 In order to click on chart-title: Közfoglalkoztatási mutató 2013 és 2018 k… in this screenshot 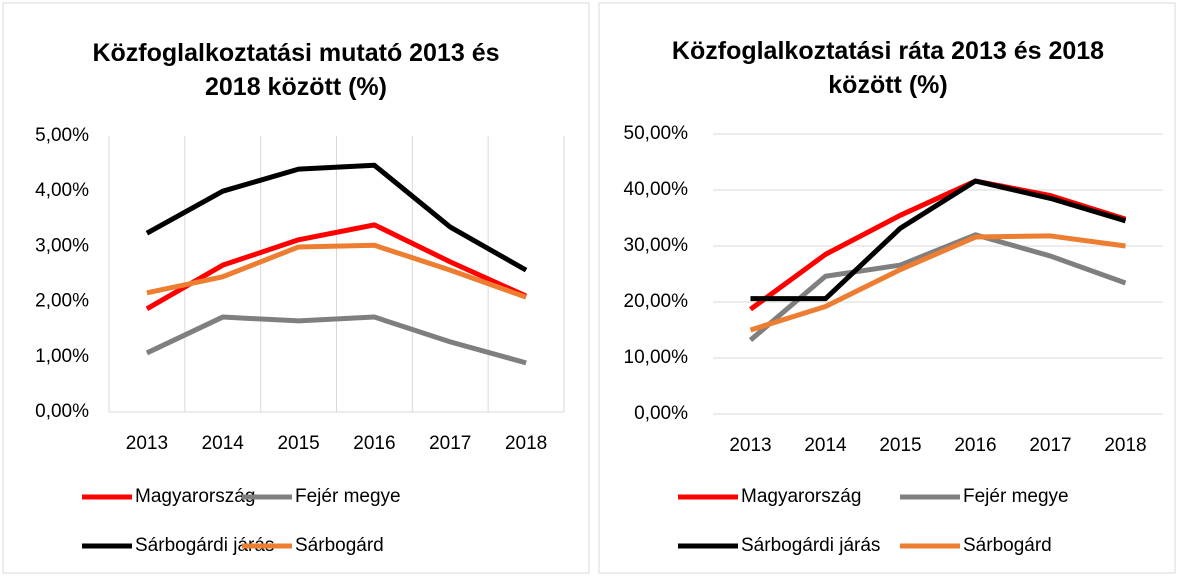, I will do `click(296, 70)`.